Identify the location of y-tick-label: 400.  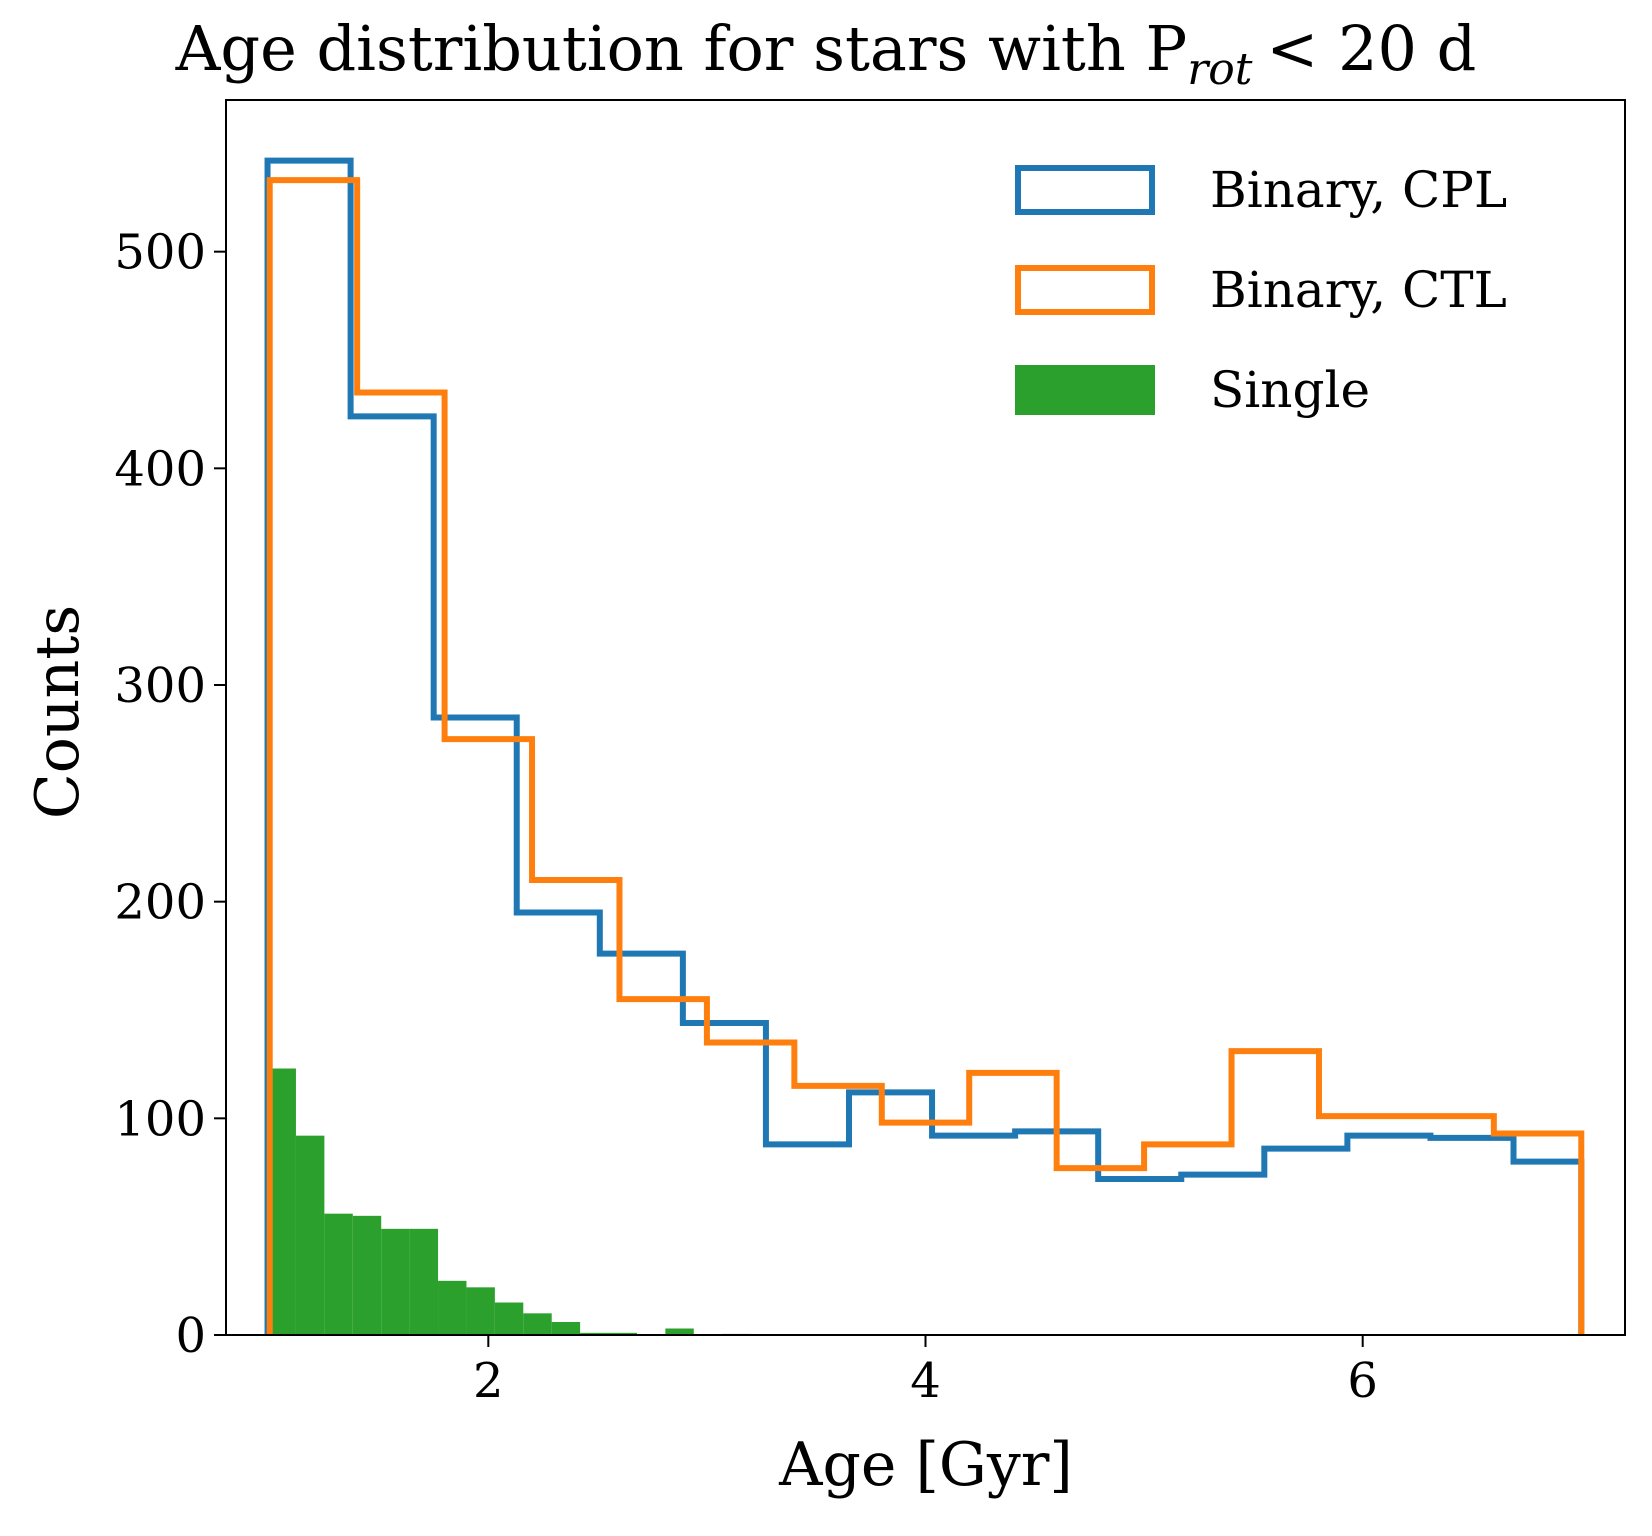
(160, 469).